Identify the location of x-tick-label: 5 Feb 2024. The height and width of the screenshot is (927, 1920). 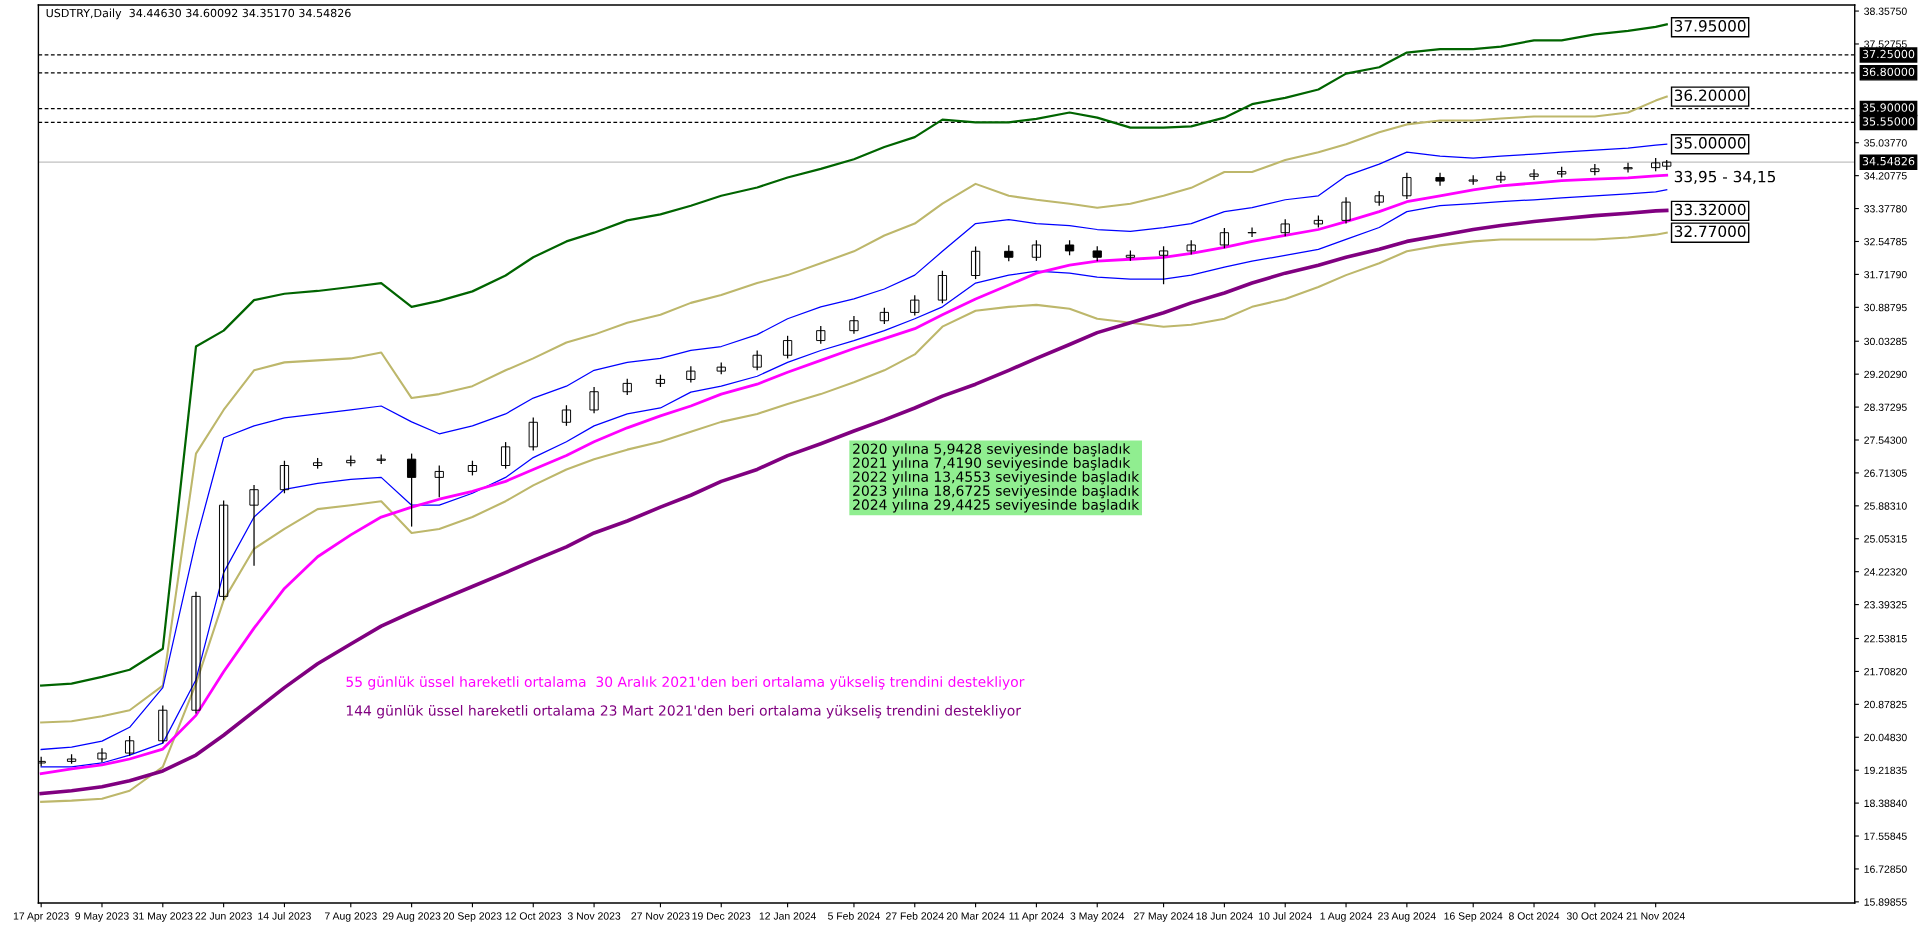
(854, 916).